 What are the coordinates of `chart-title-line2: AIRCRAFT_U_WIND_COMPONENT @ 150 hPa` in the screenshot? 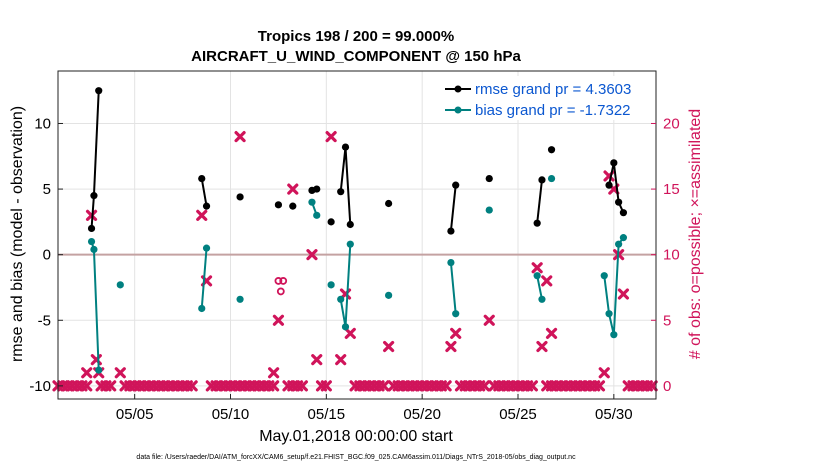 It's located at (356, 56).